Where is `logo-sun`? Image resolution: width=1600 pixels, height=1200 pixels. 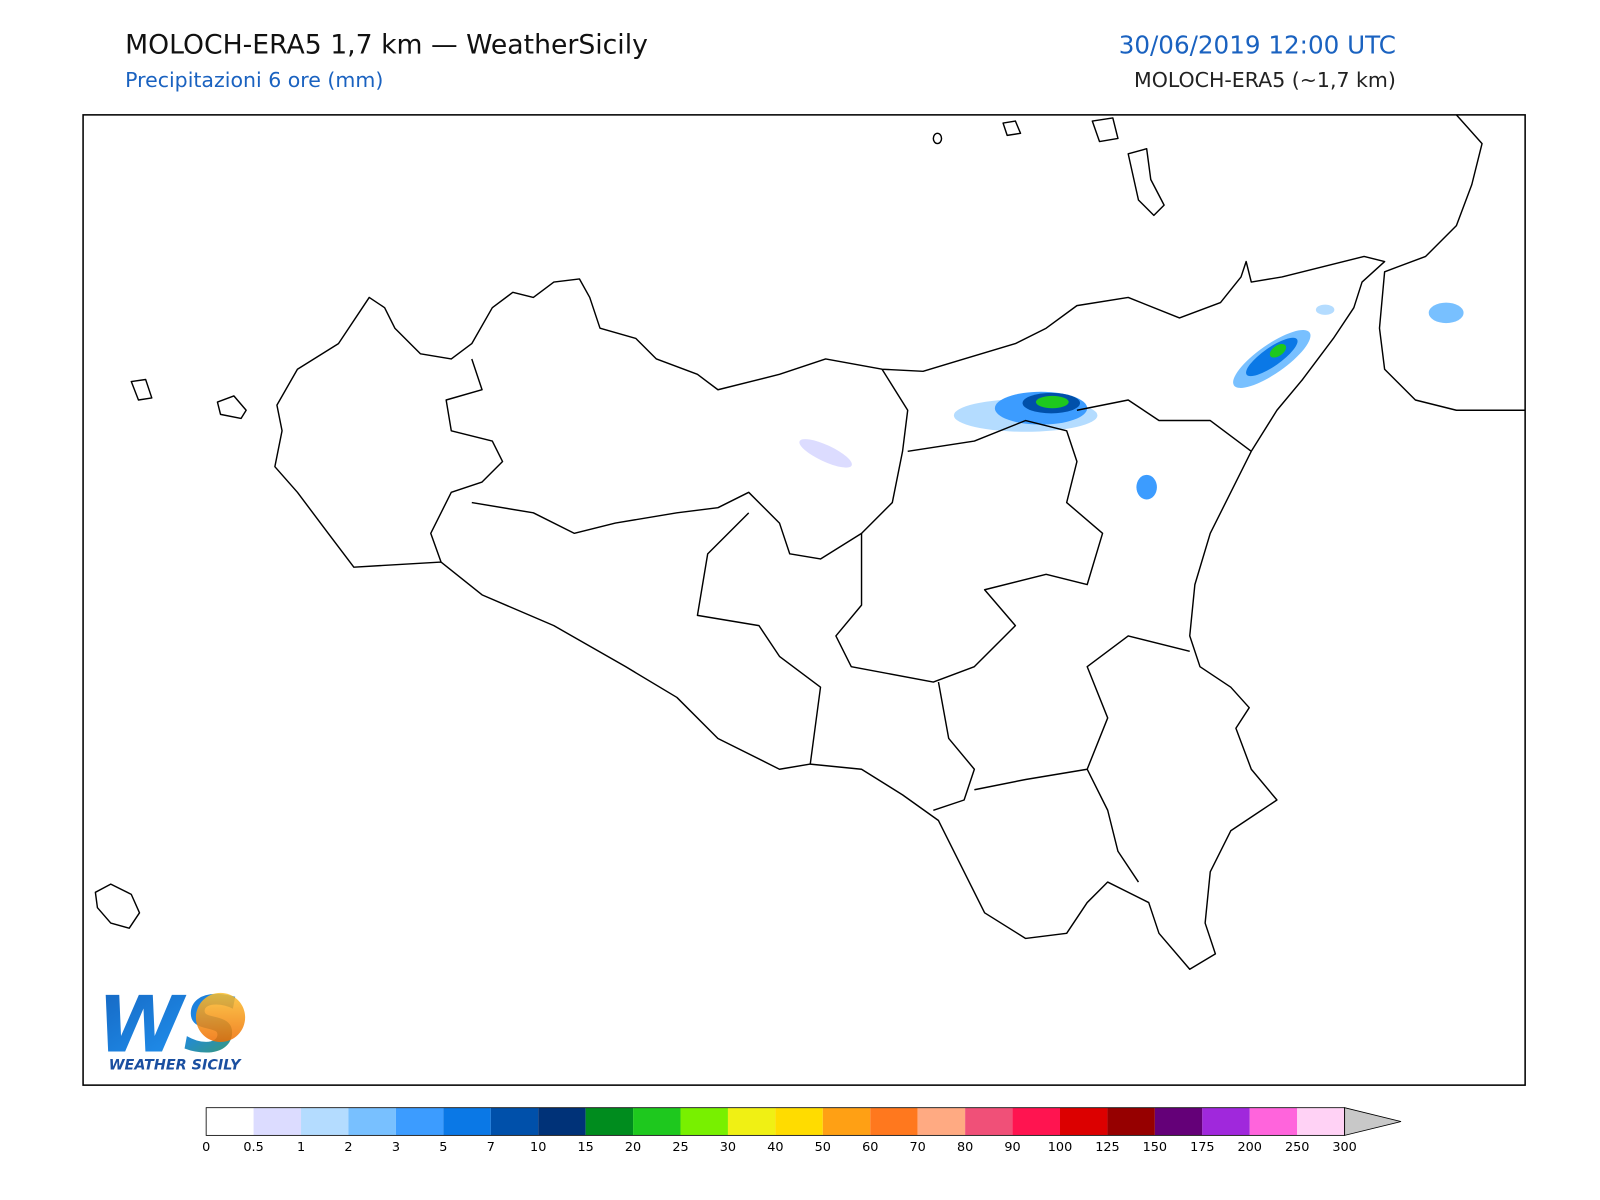
logo-sun is located at coordinates (220, 1017).